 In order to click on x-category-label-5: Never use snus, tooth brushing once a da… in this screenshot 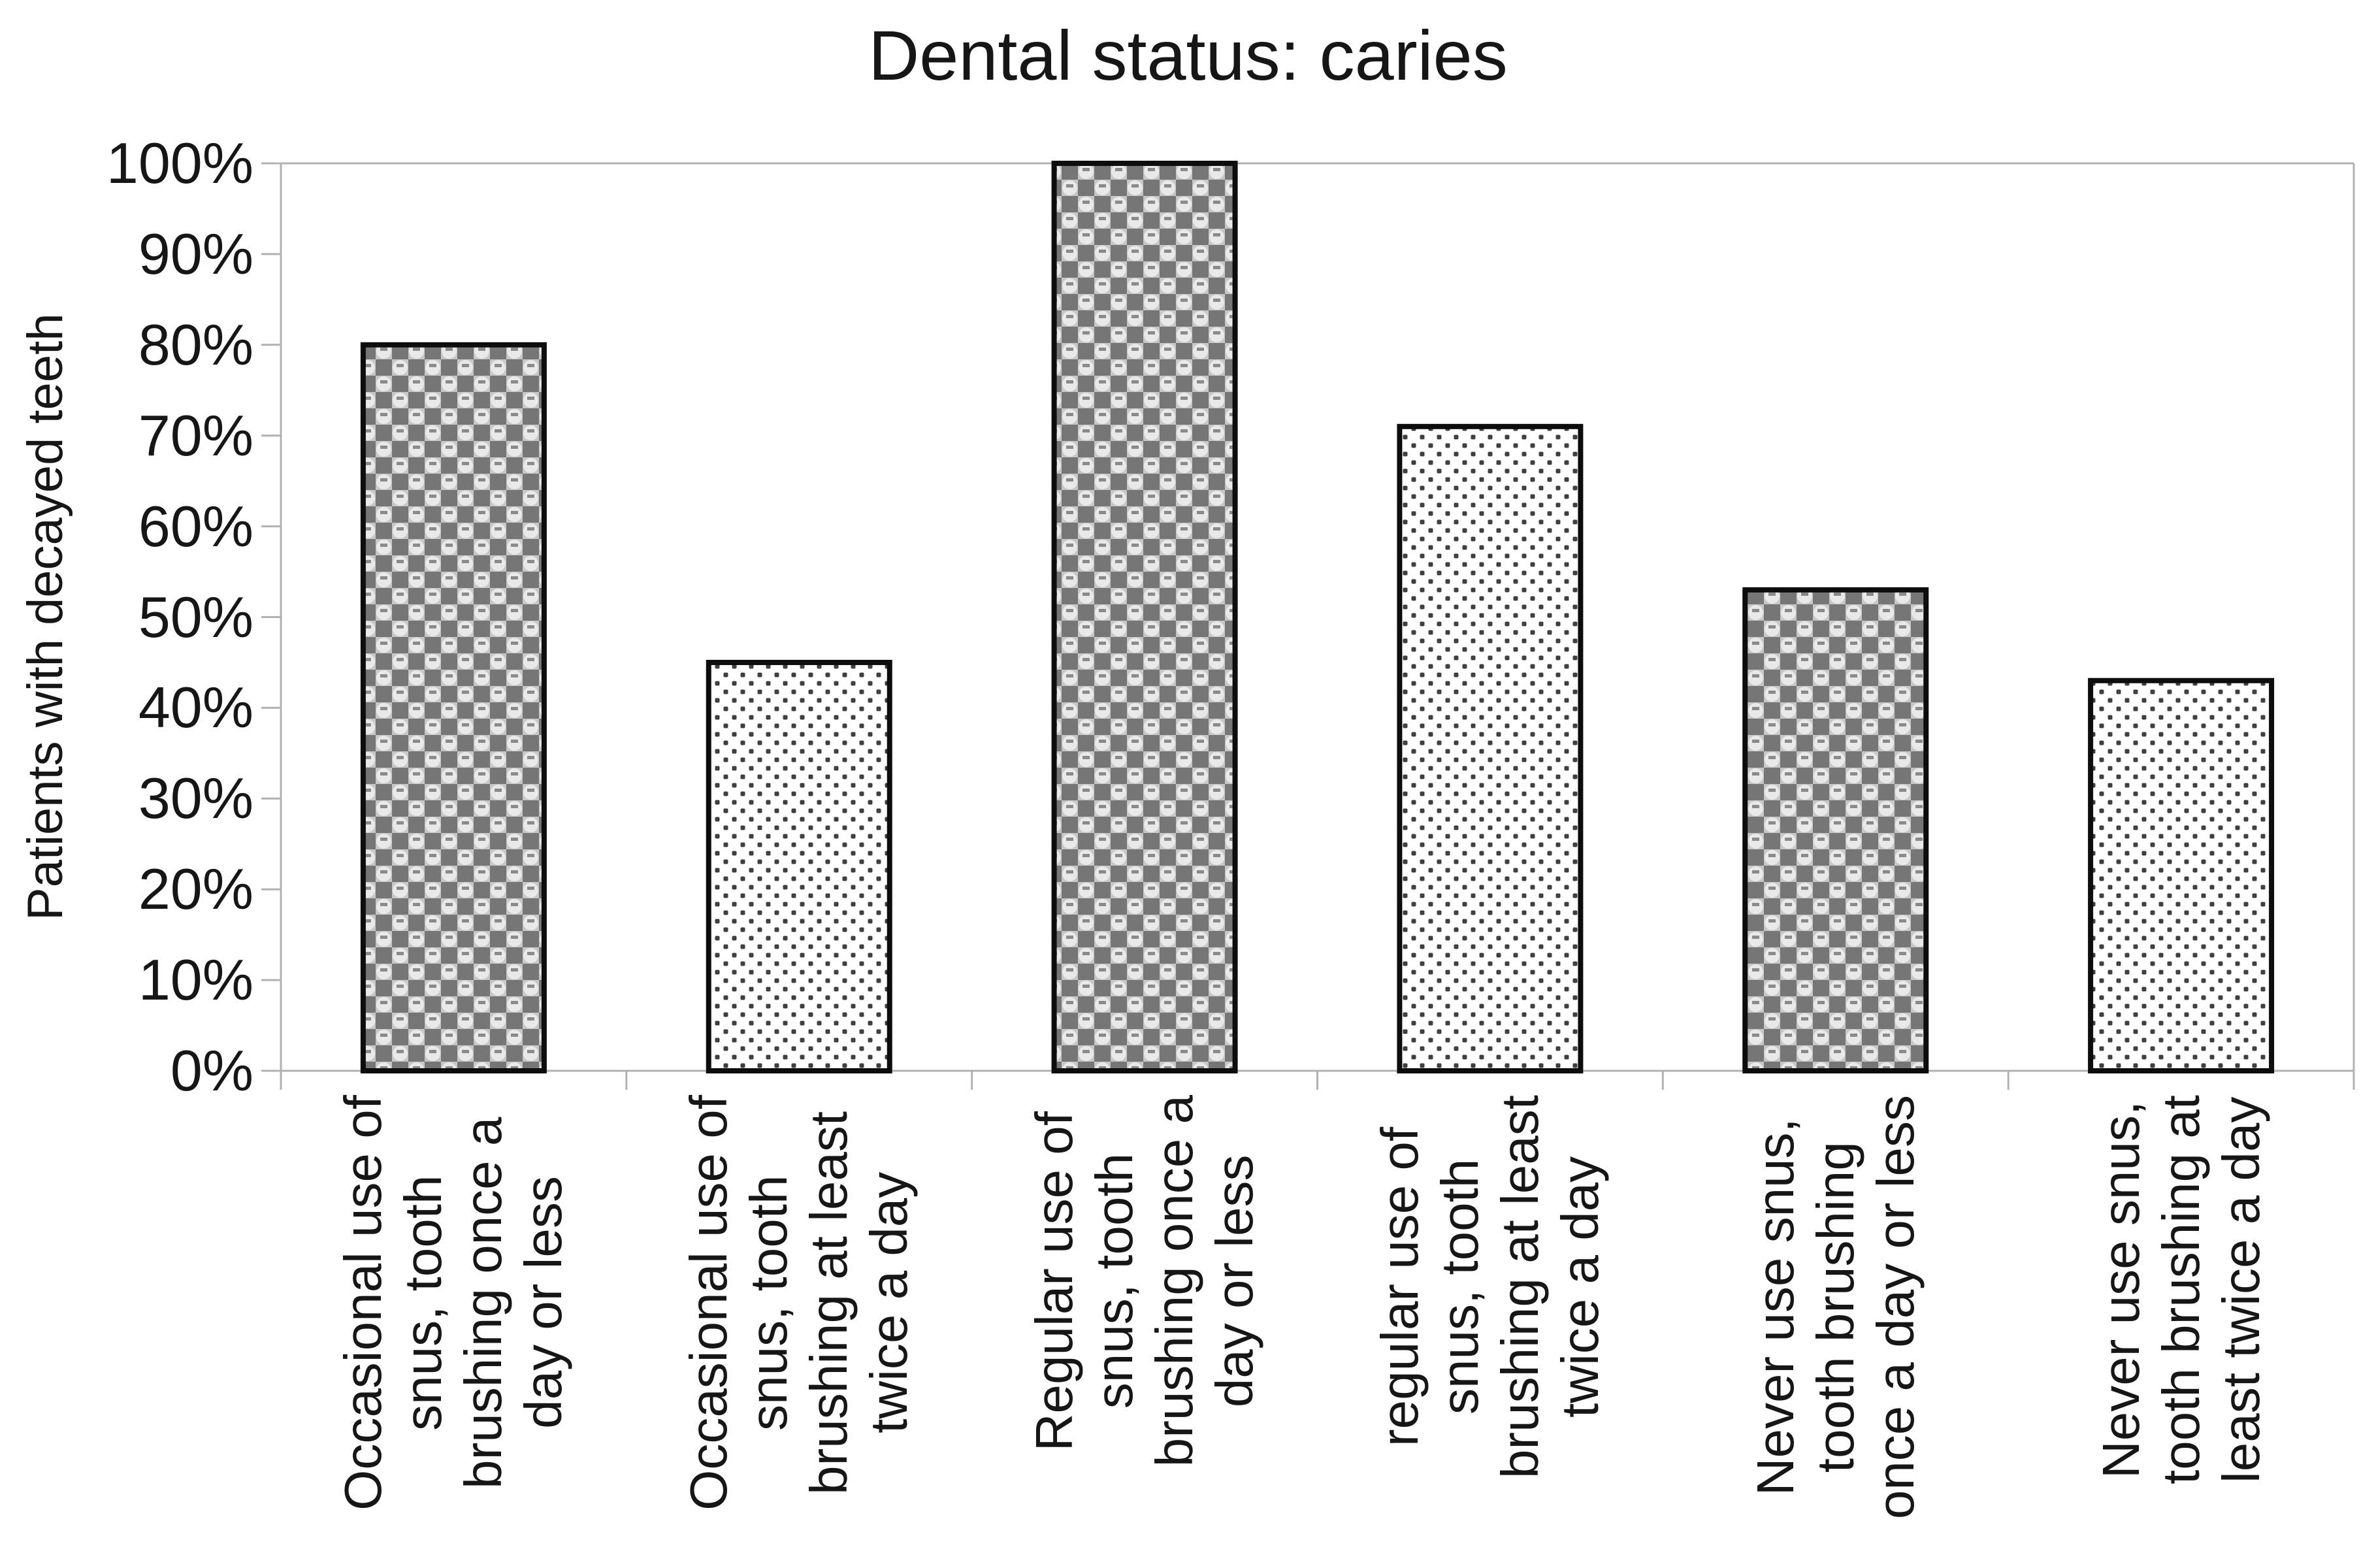, I will do `click(1836, 1307)`.